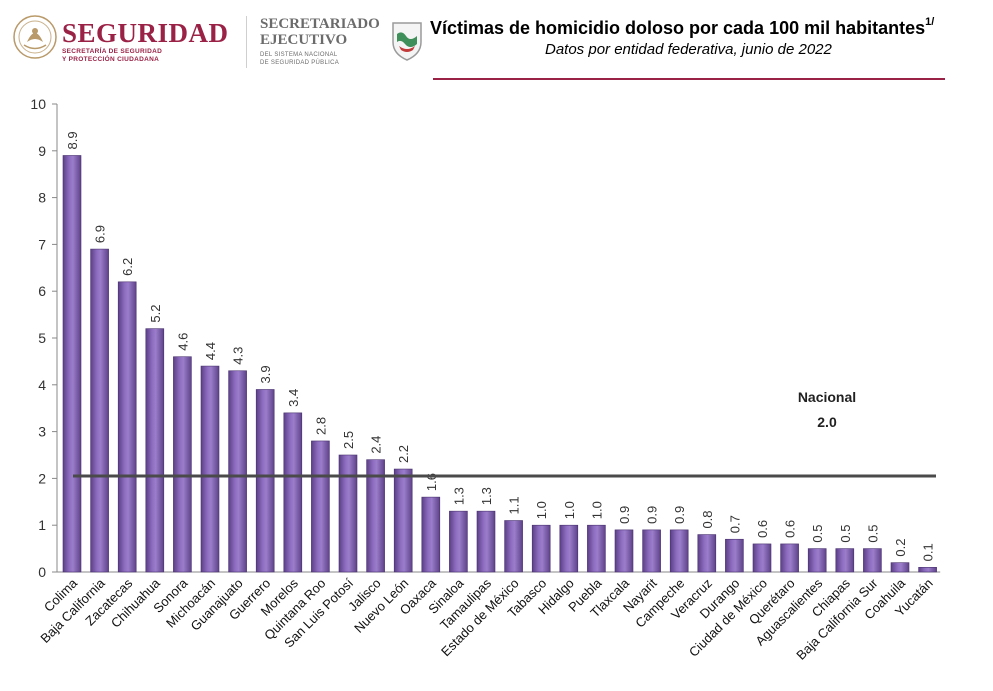 The image size is (993, 691). What do you see at coordinates (182, 342) in the screenshot?
I see `bar-value-label: 4.6` at bounding box center [182, 342].